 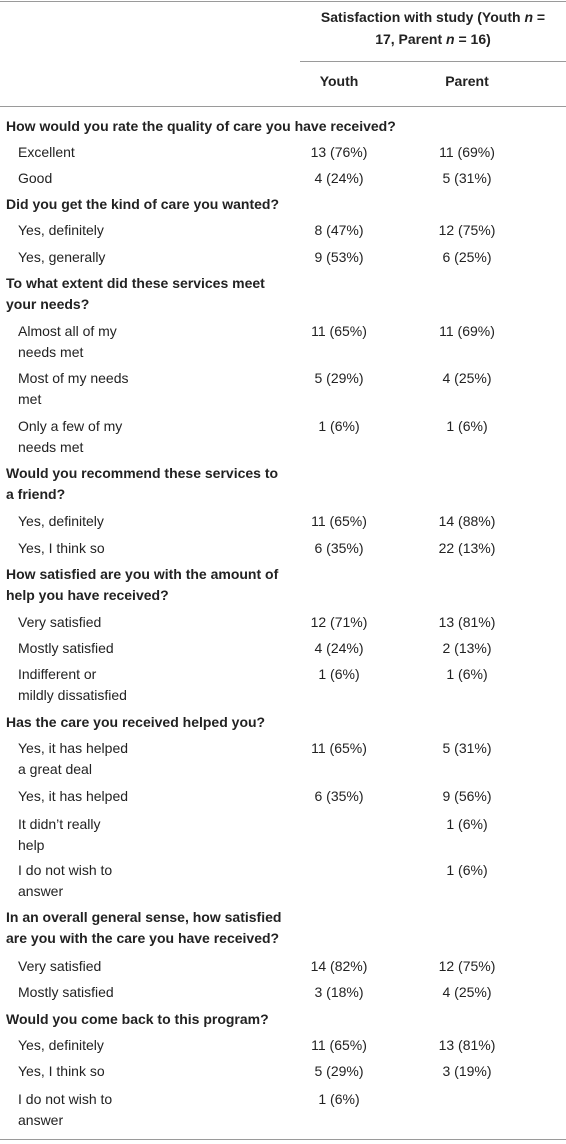 I want to click on answer-label: Yes, it has helped, so click(x=73, y=796).